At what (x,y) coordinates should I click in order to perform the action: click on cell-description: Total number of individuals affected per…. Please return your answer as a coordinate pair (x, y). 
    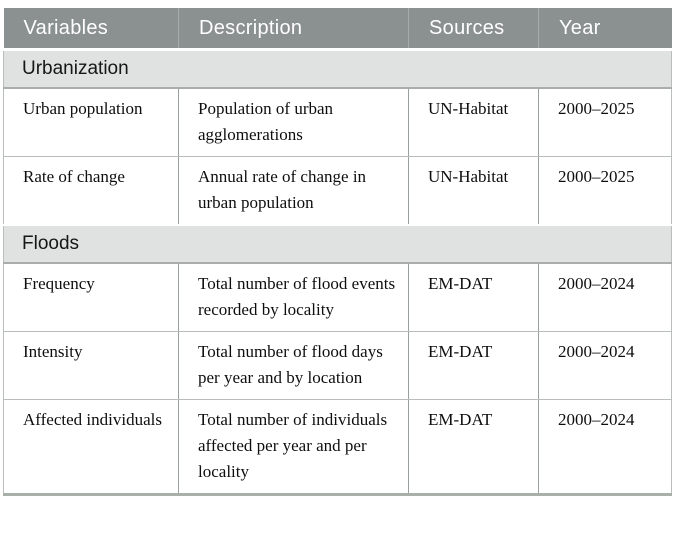
    Looking at the image, I should click on (293, 447).